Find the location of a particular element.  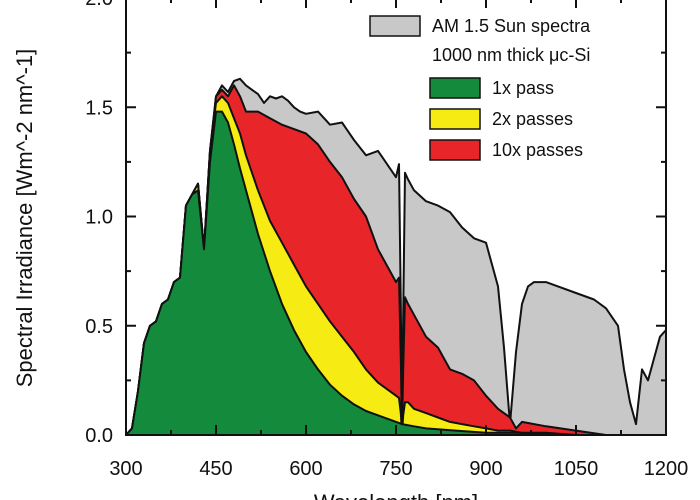

x-tick-label: 900 is located at coordinates (485, 469).